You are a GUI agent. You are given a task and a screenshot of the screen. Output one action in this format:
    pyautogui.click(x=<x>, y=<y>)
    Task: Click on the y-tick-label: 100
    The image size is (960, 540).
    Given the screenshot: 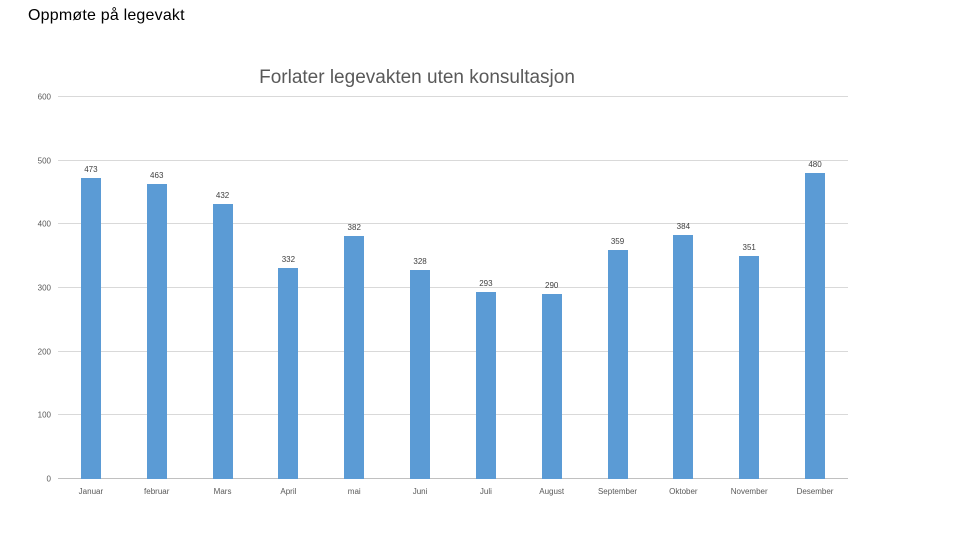 What is the action you would take?
    pyautogui.click(x=44, y=415)
    